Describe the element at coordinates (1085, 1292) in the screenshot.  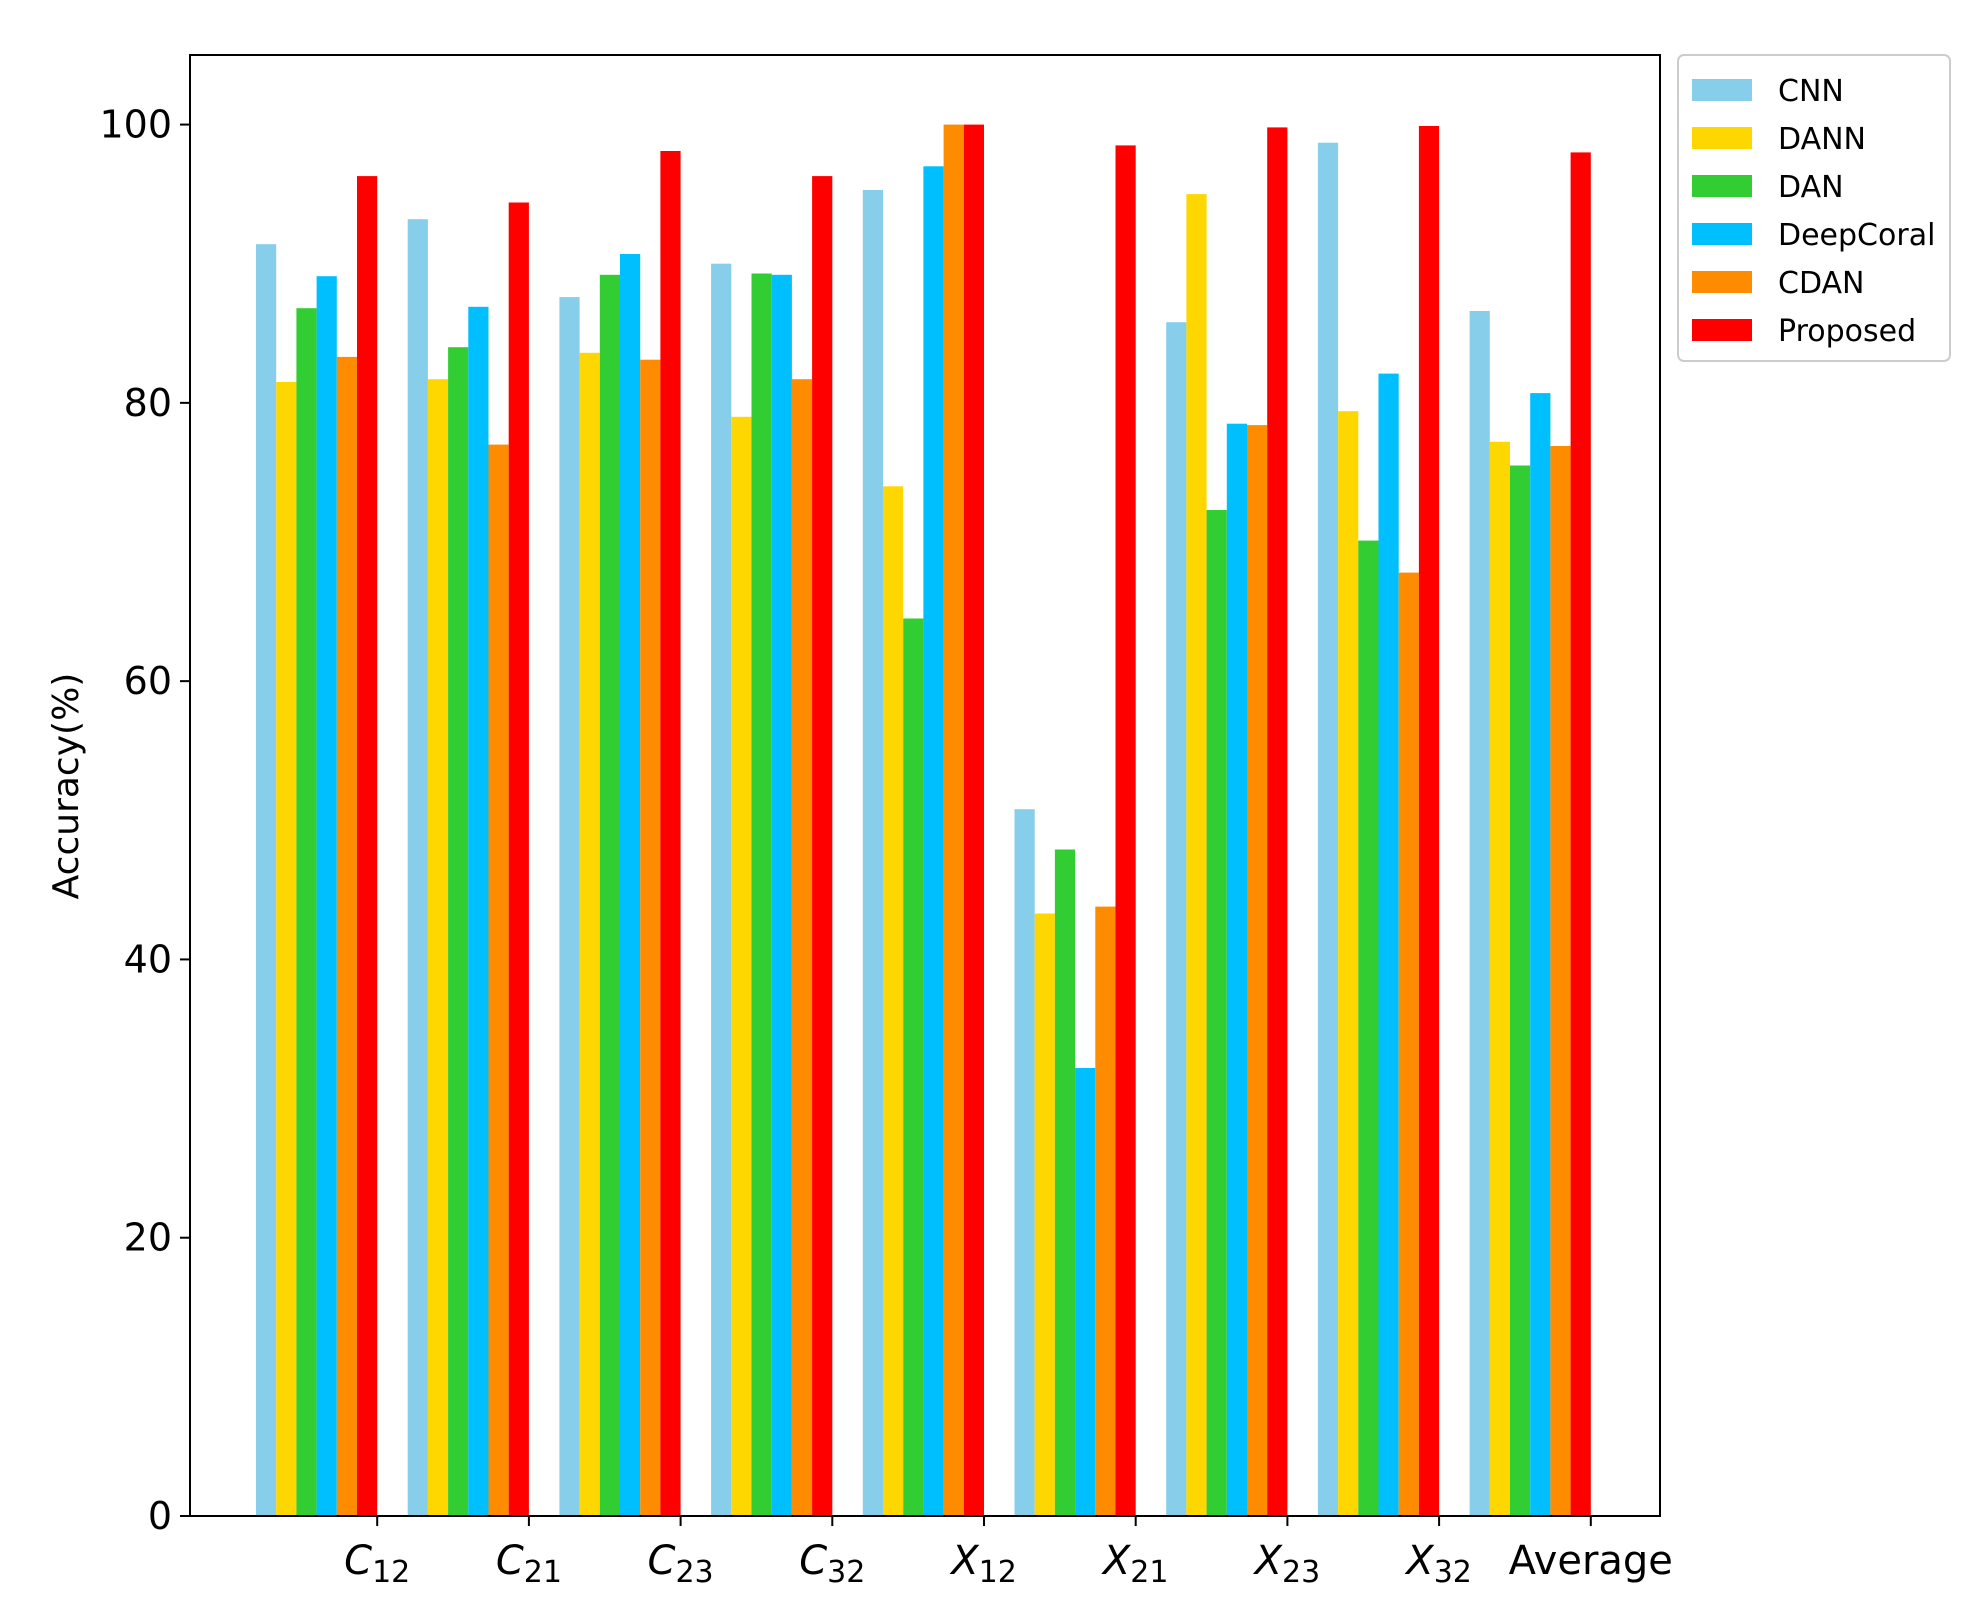
I see `bar-deepcoral-x21` at that location.